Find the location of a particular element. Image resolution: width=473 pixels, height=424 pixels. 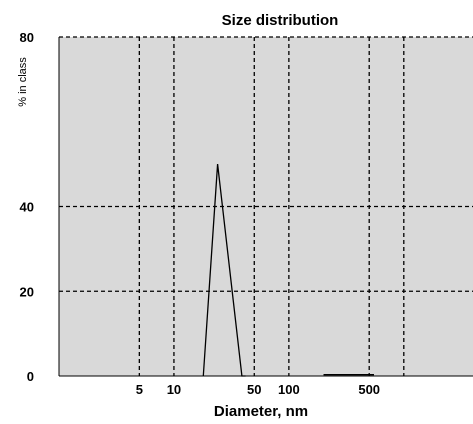

y-tick-label: 20 is located at coordinates (27, 291).